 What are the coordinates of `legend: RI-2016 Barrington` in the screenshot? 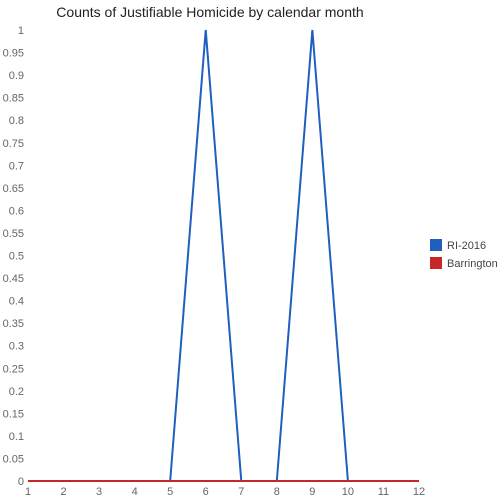 It's located at (464, 254).